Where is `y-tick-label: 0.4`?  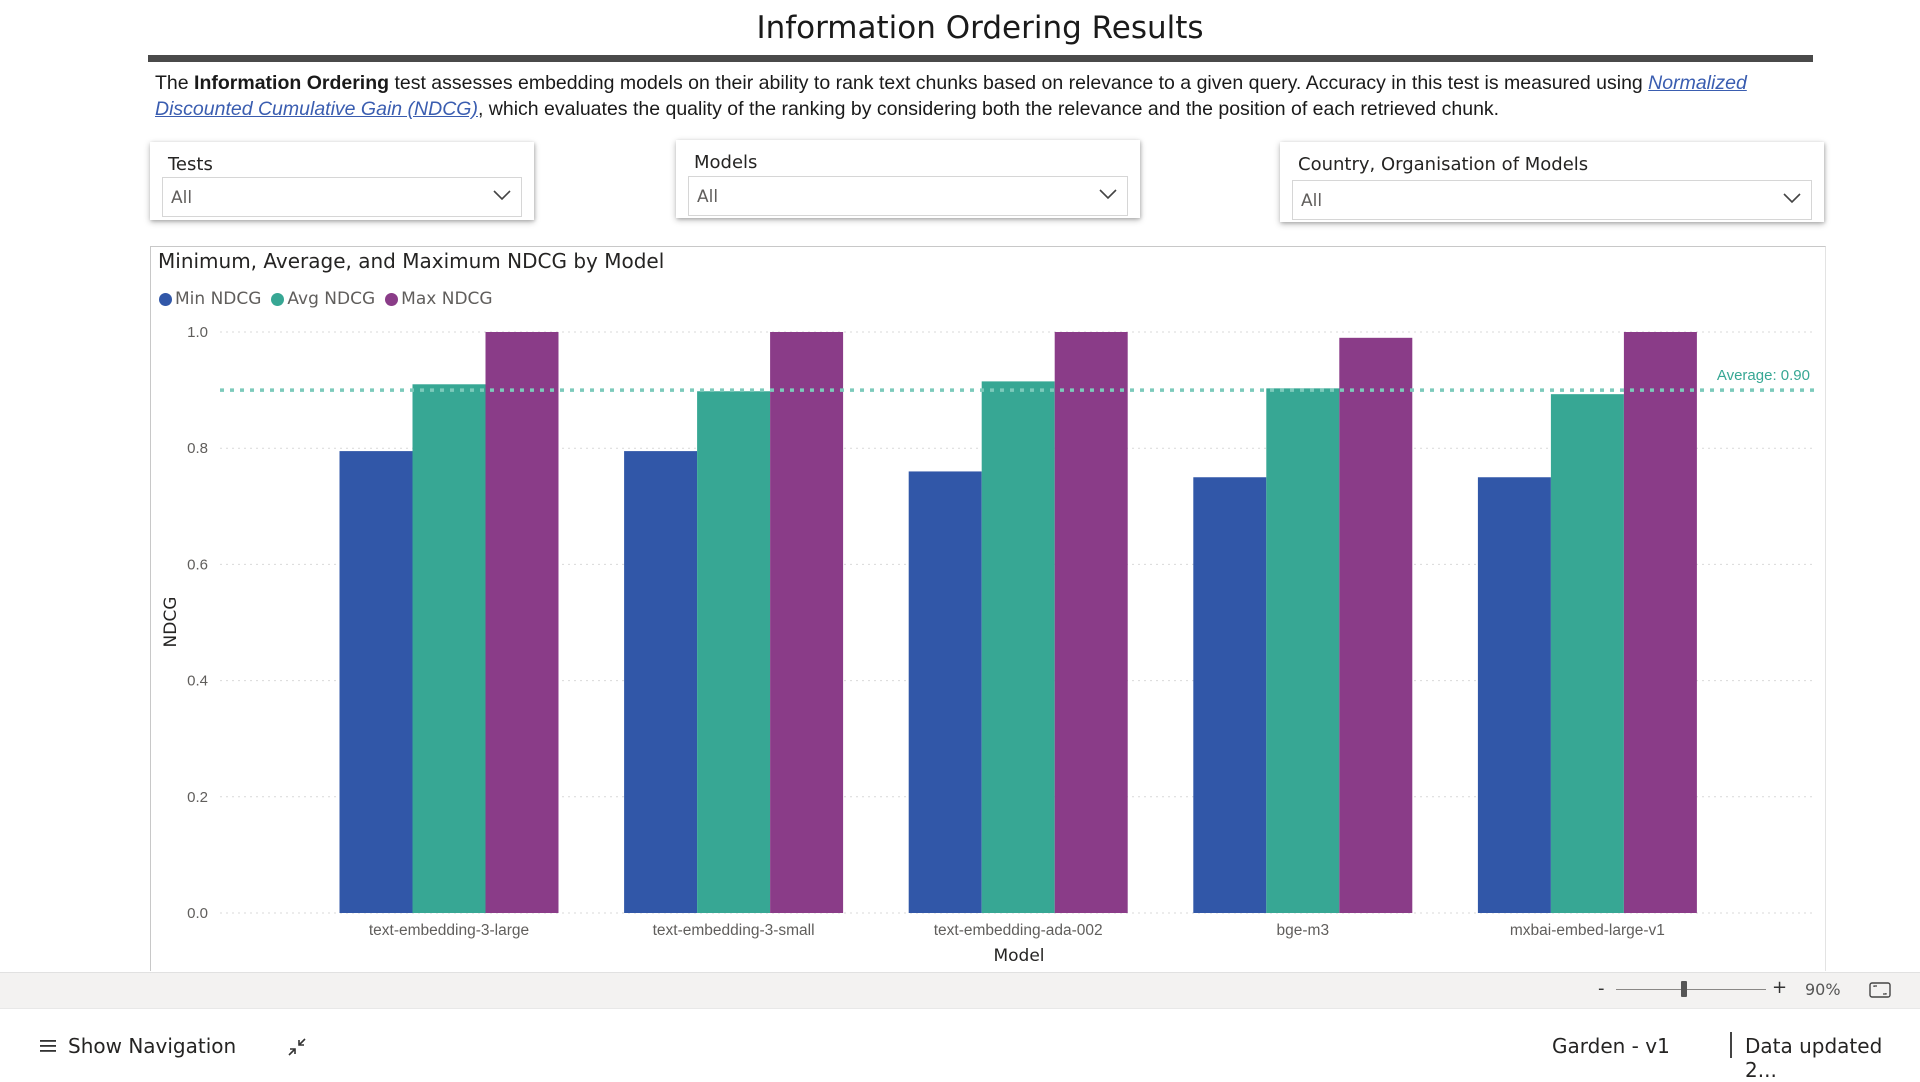 y-tick-label: 0.4 is located at coordinates (197, 681).